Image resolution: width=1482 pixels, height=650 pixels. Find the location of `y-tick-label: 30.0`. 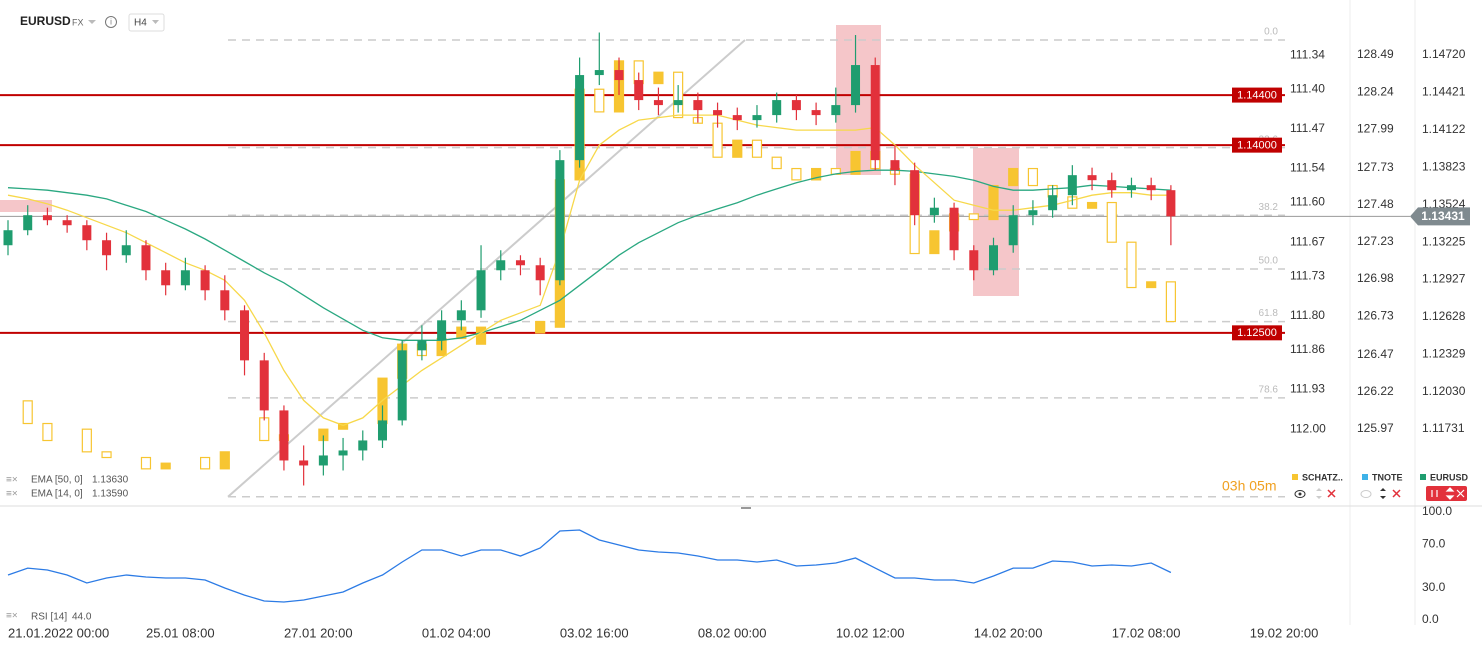

y-tick-label: 30.0 is located at coordinates (1434, 587).